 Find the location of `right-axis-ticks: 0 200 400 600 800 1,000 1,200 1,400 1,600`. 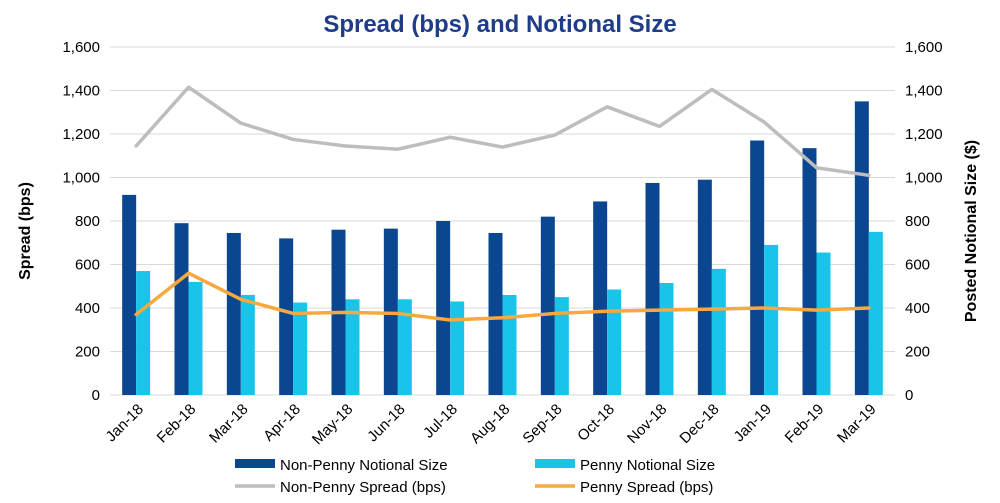

right-axis-ticks: 0 200 400 600 800 1,000 1,200 1,400 1,600 is located at coordinates (924, 221).